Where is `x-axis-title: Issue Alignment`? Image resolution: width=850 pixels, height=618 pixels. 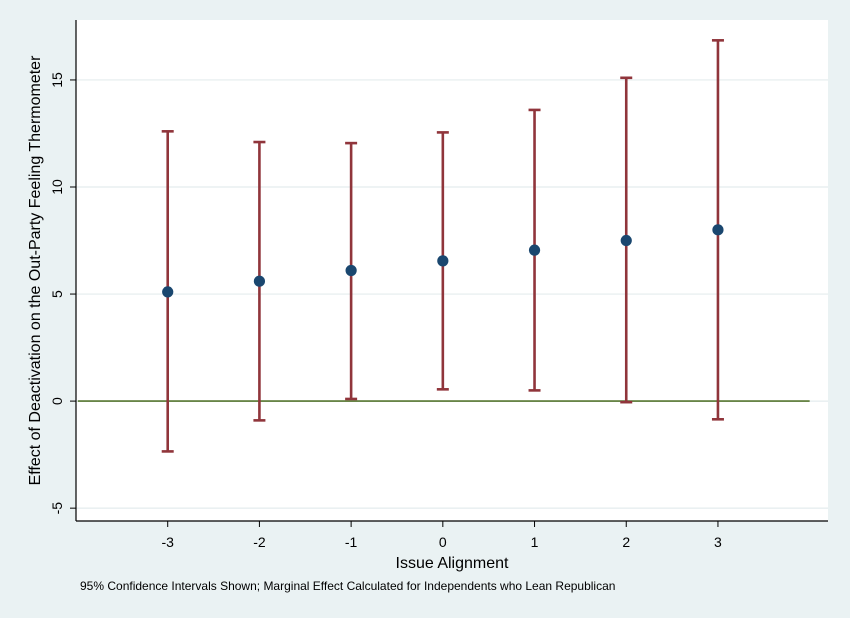
x-axis-title: Issue Alignment is located at coordinates (453, 563).